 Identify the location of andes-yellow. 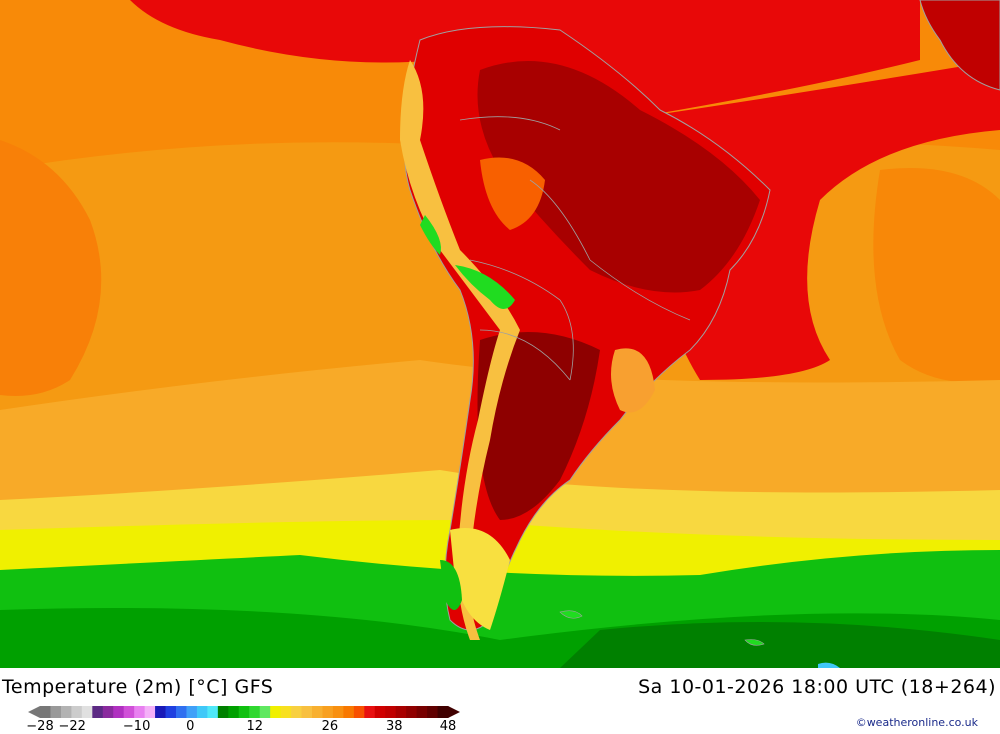
(460, 350).